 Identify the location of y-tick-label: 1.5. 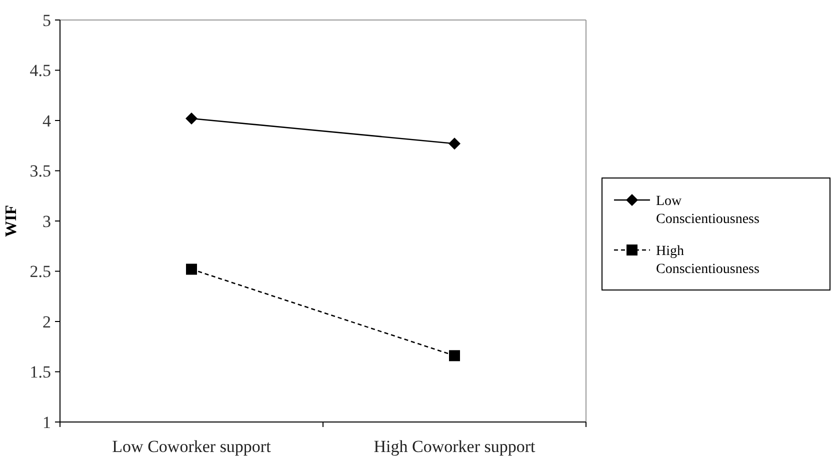
(40, 372).